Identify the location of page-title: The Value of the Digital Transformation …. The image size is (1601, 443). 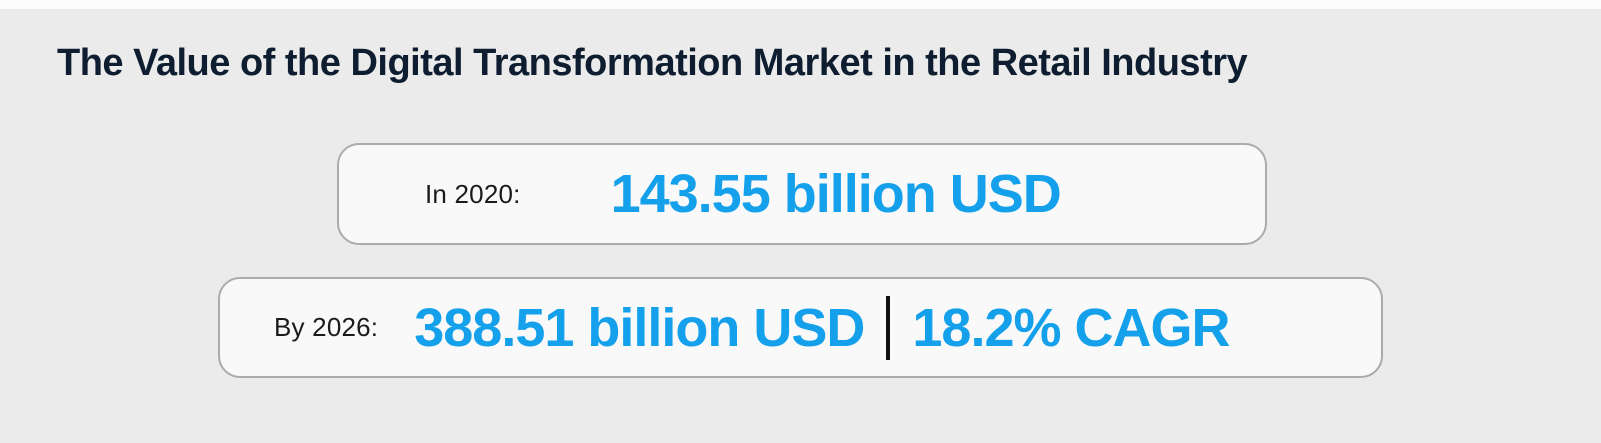
(652, 63).